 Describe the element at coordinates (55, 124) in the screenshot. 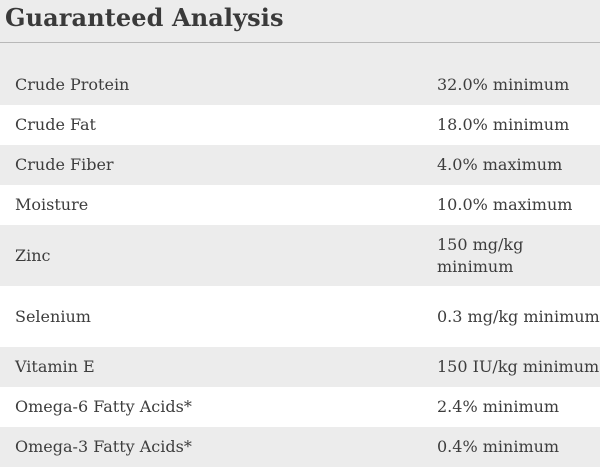

I see `nutrient-name: Crude Fat` at that location.